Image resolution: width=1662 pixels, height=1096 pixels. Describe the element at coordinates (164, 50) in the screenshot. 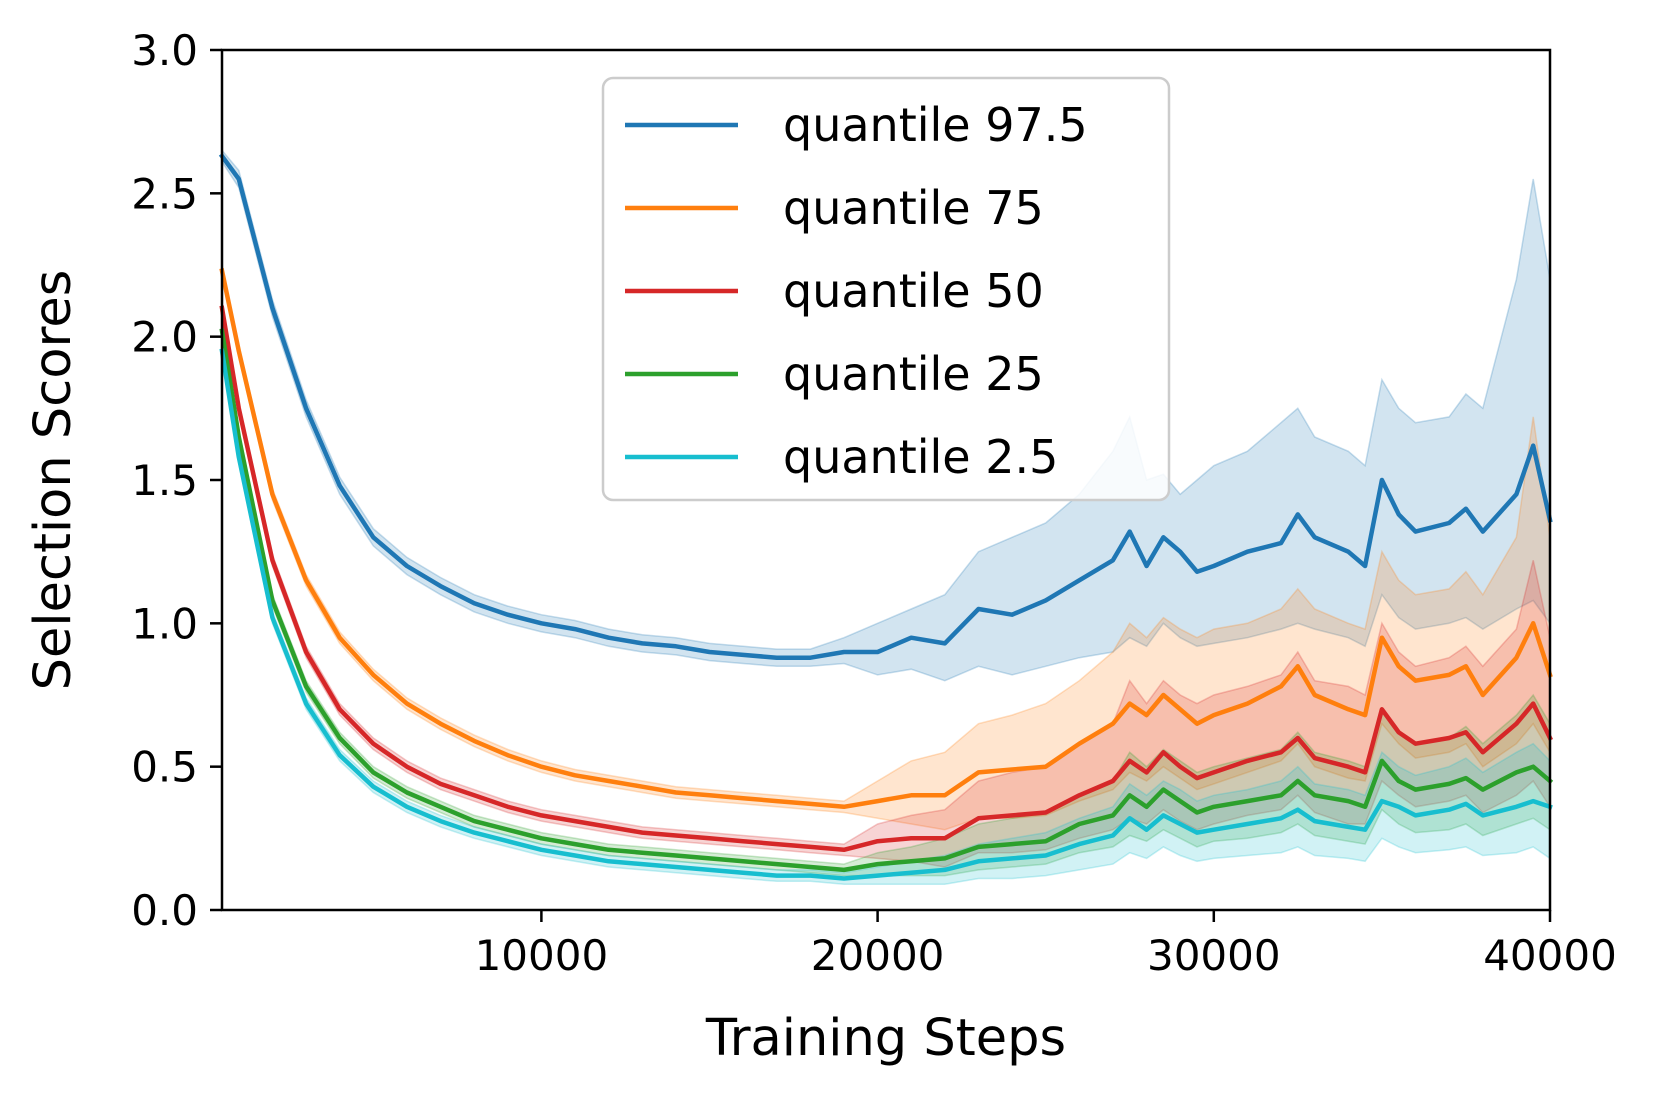

I see `y-tick-label: 3.0` at that location.